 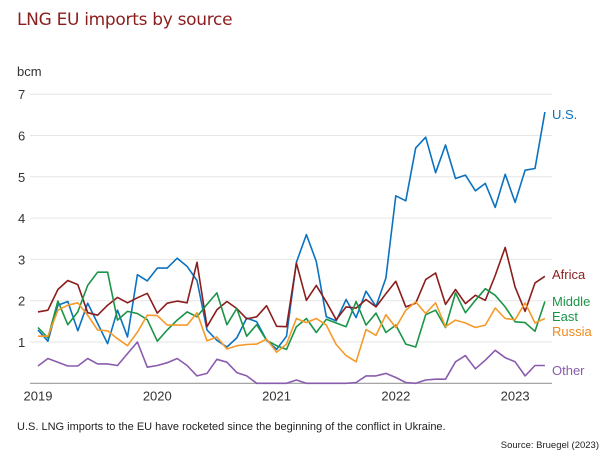 I want to click on y-tick-label: 7, so click(x=21, y=94).